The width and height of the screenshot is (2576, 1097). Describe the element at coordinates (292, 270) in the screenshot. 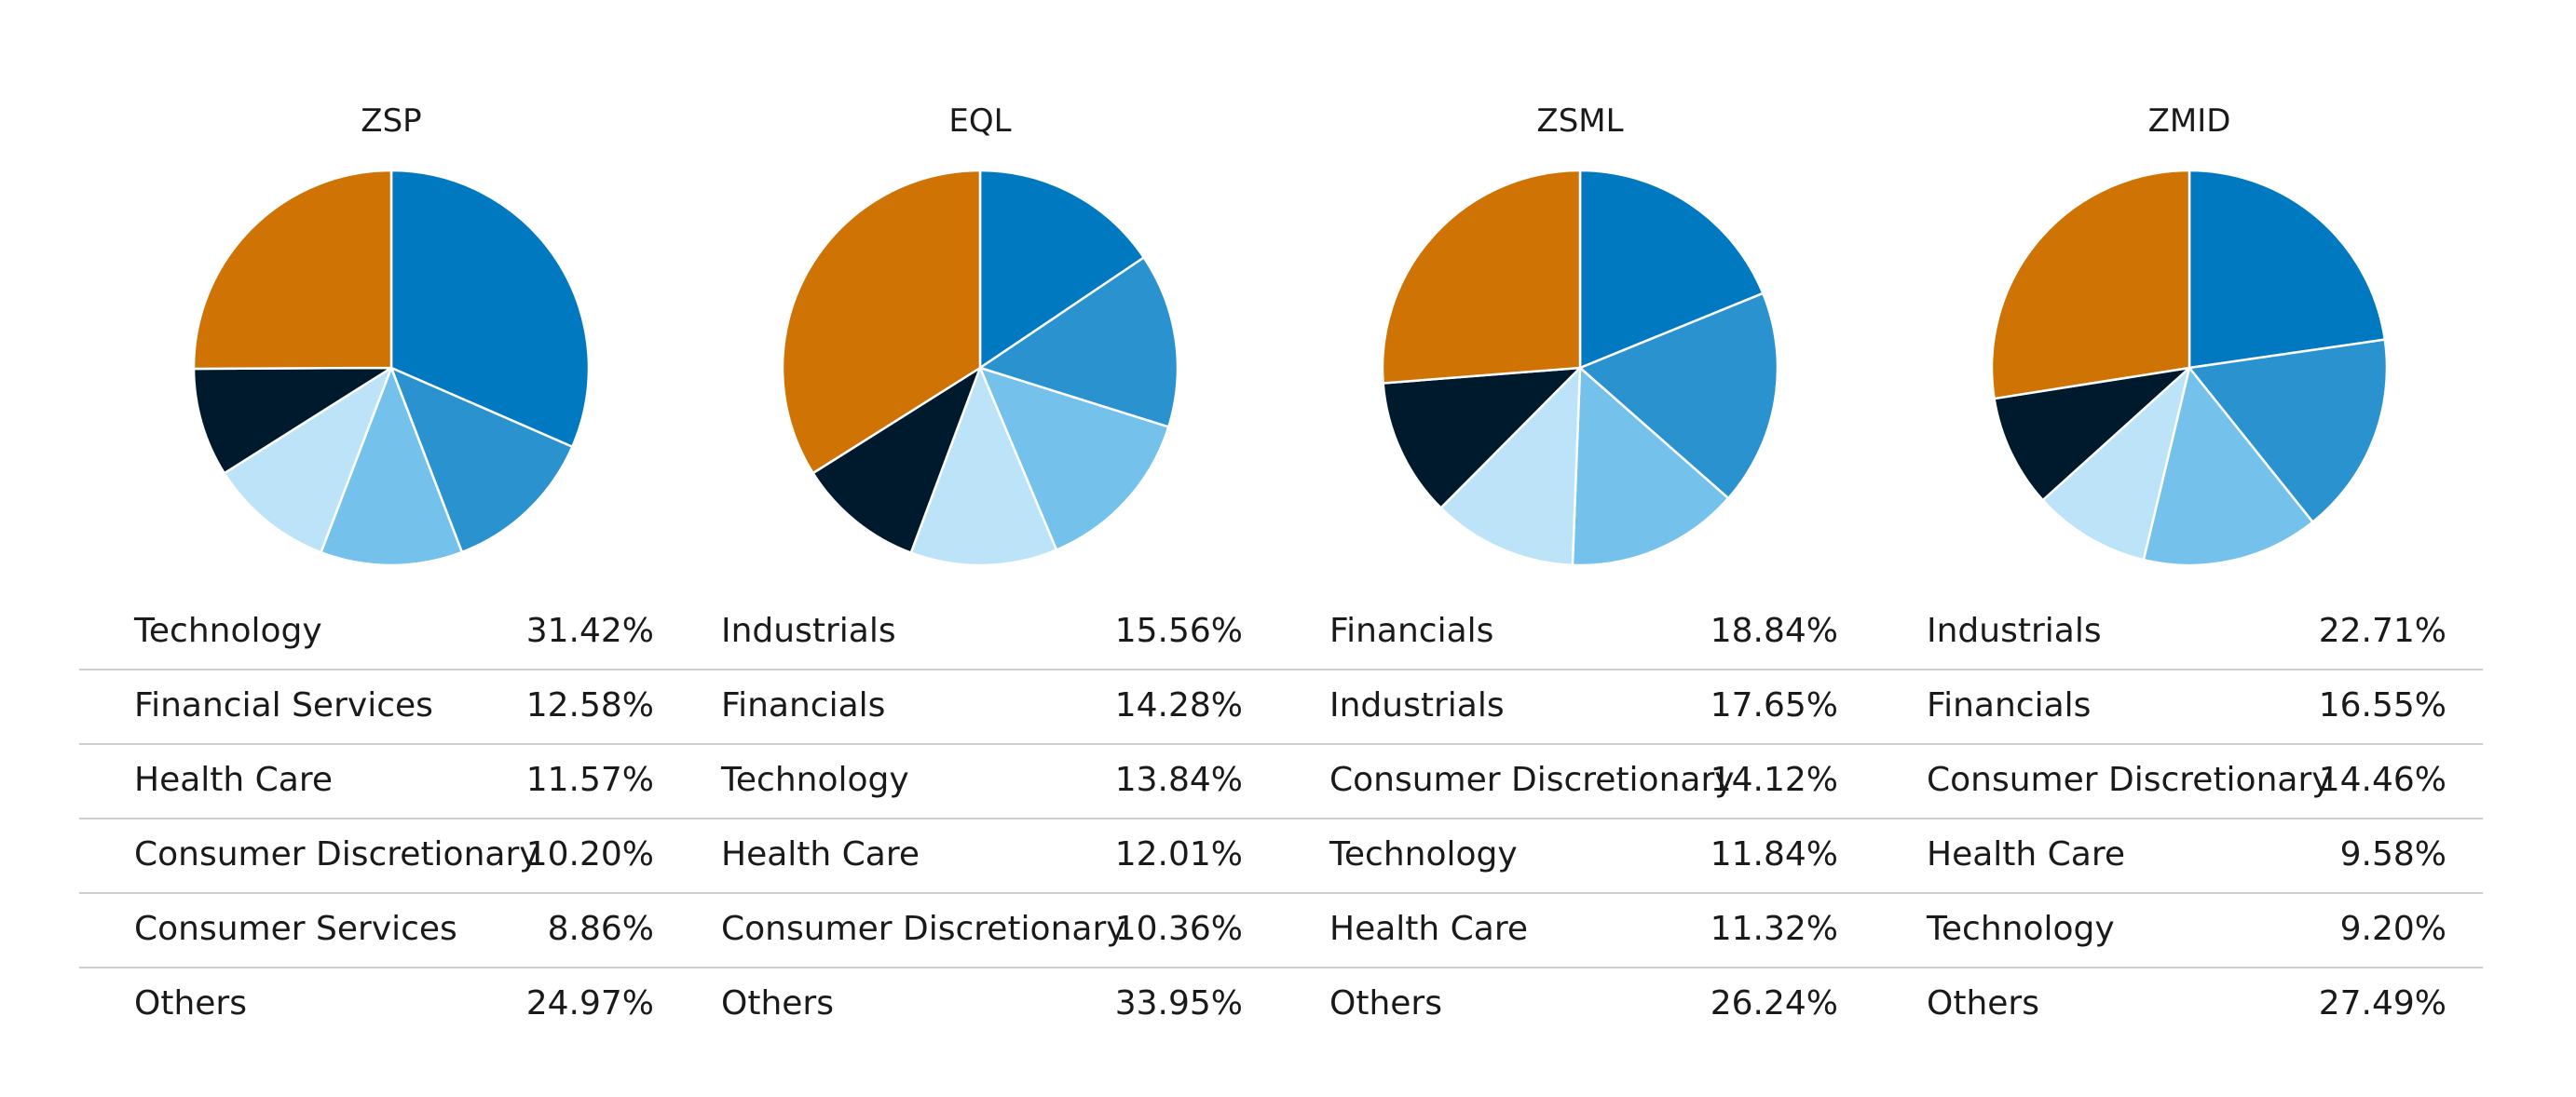

I see `pie-slice-zsp-others` at that location.